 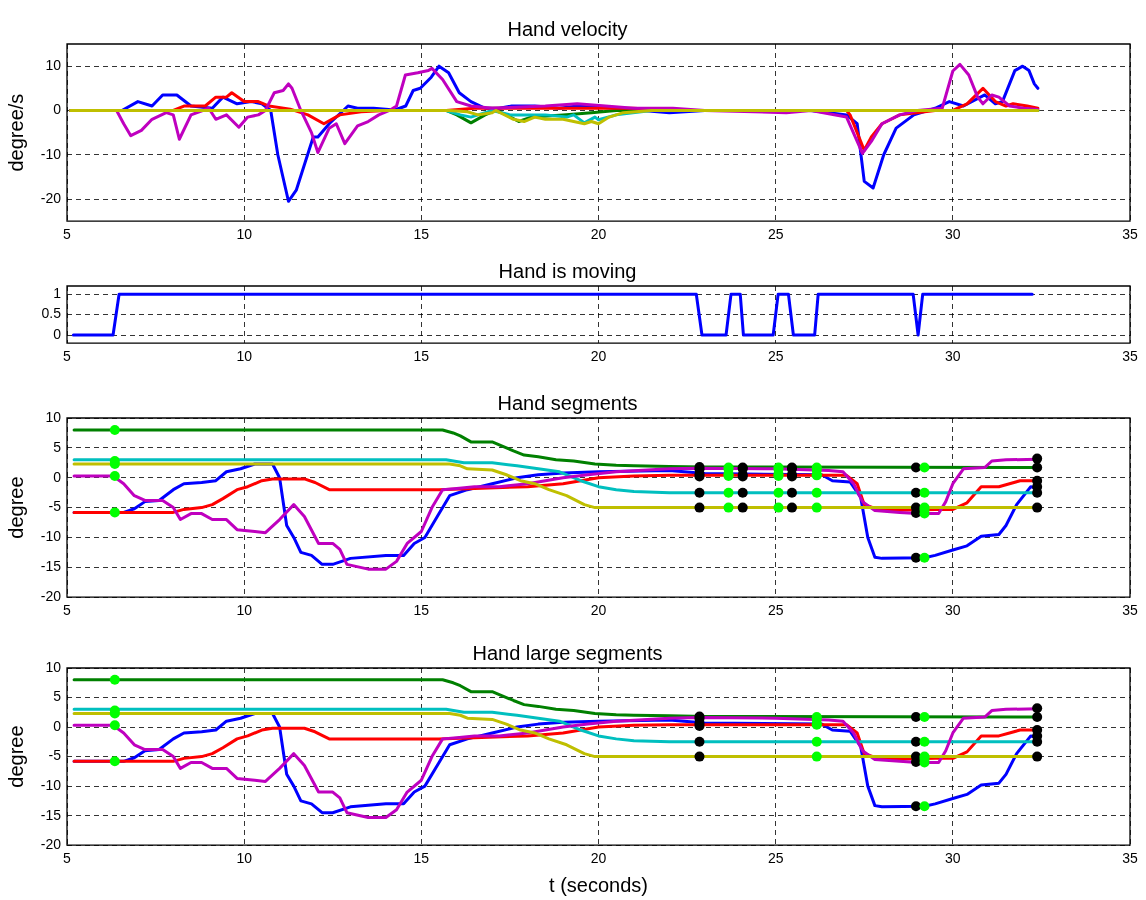 I want to click on chart-title: Hand velocity, so click(x=567, y=28).